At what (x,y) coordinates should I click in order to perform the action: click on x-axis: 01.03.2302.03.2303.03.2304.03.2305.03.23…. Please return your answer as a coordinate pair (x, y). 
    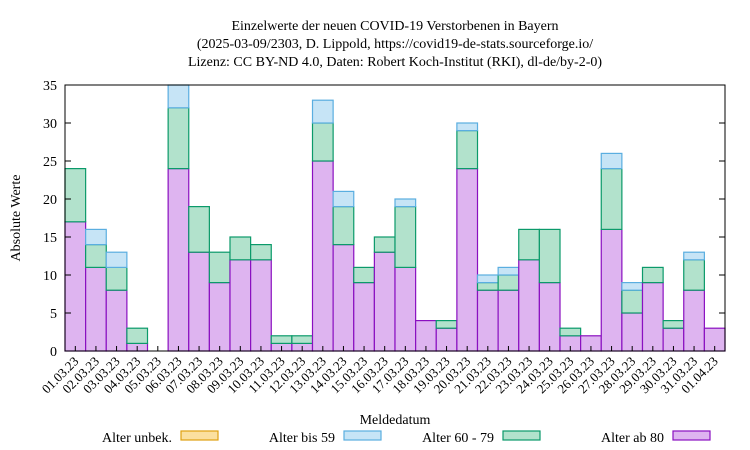
    Looking at the image, I should click on (380, 371).